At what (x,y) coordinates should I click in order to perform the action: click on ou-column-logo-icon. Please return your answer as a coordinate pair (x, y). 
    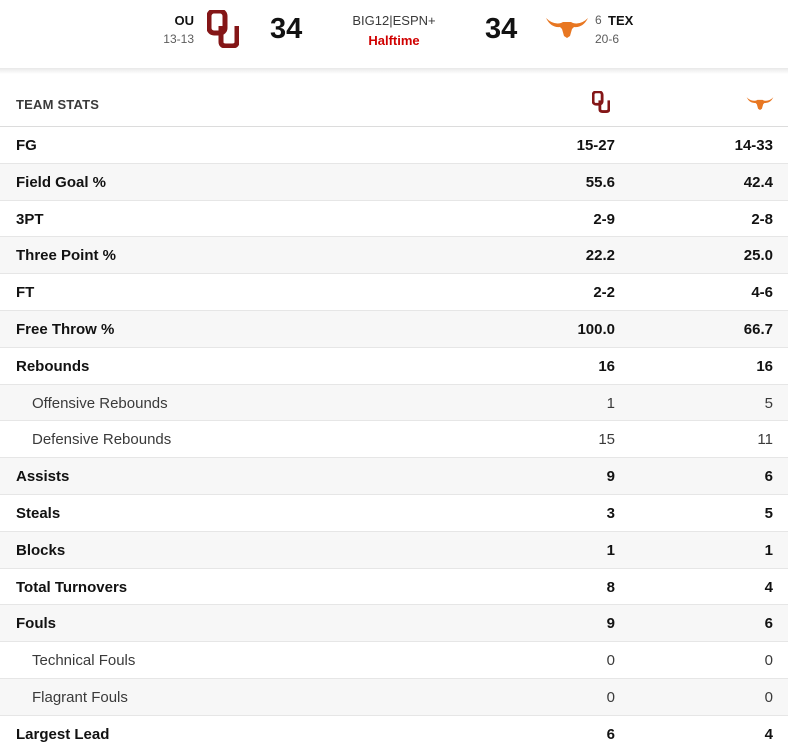
    Looking at the image, I should click on (601, 102).